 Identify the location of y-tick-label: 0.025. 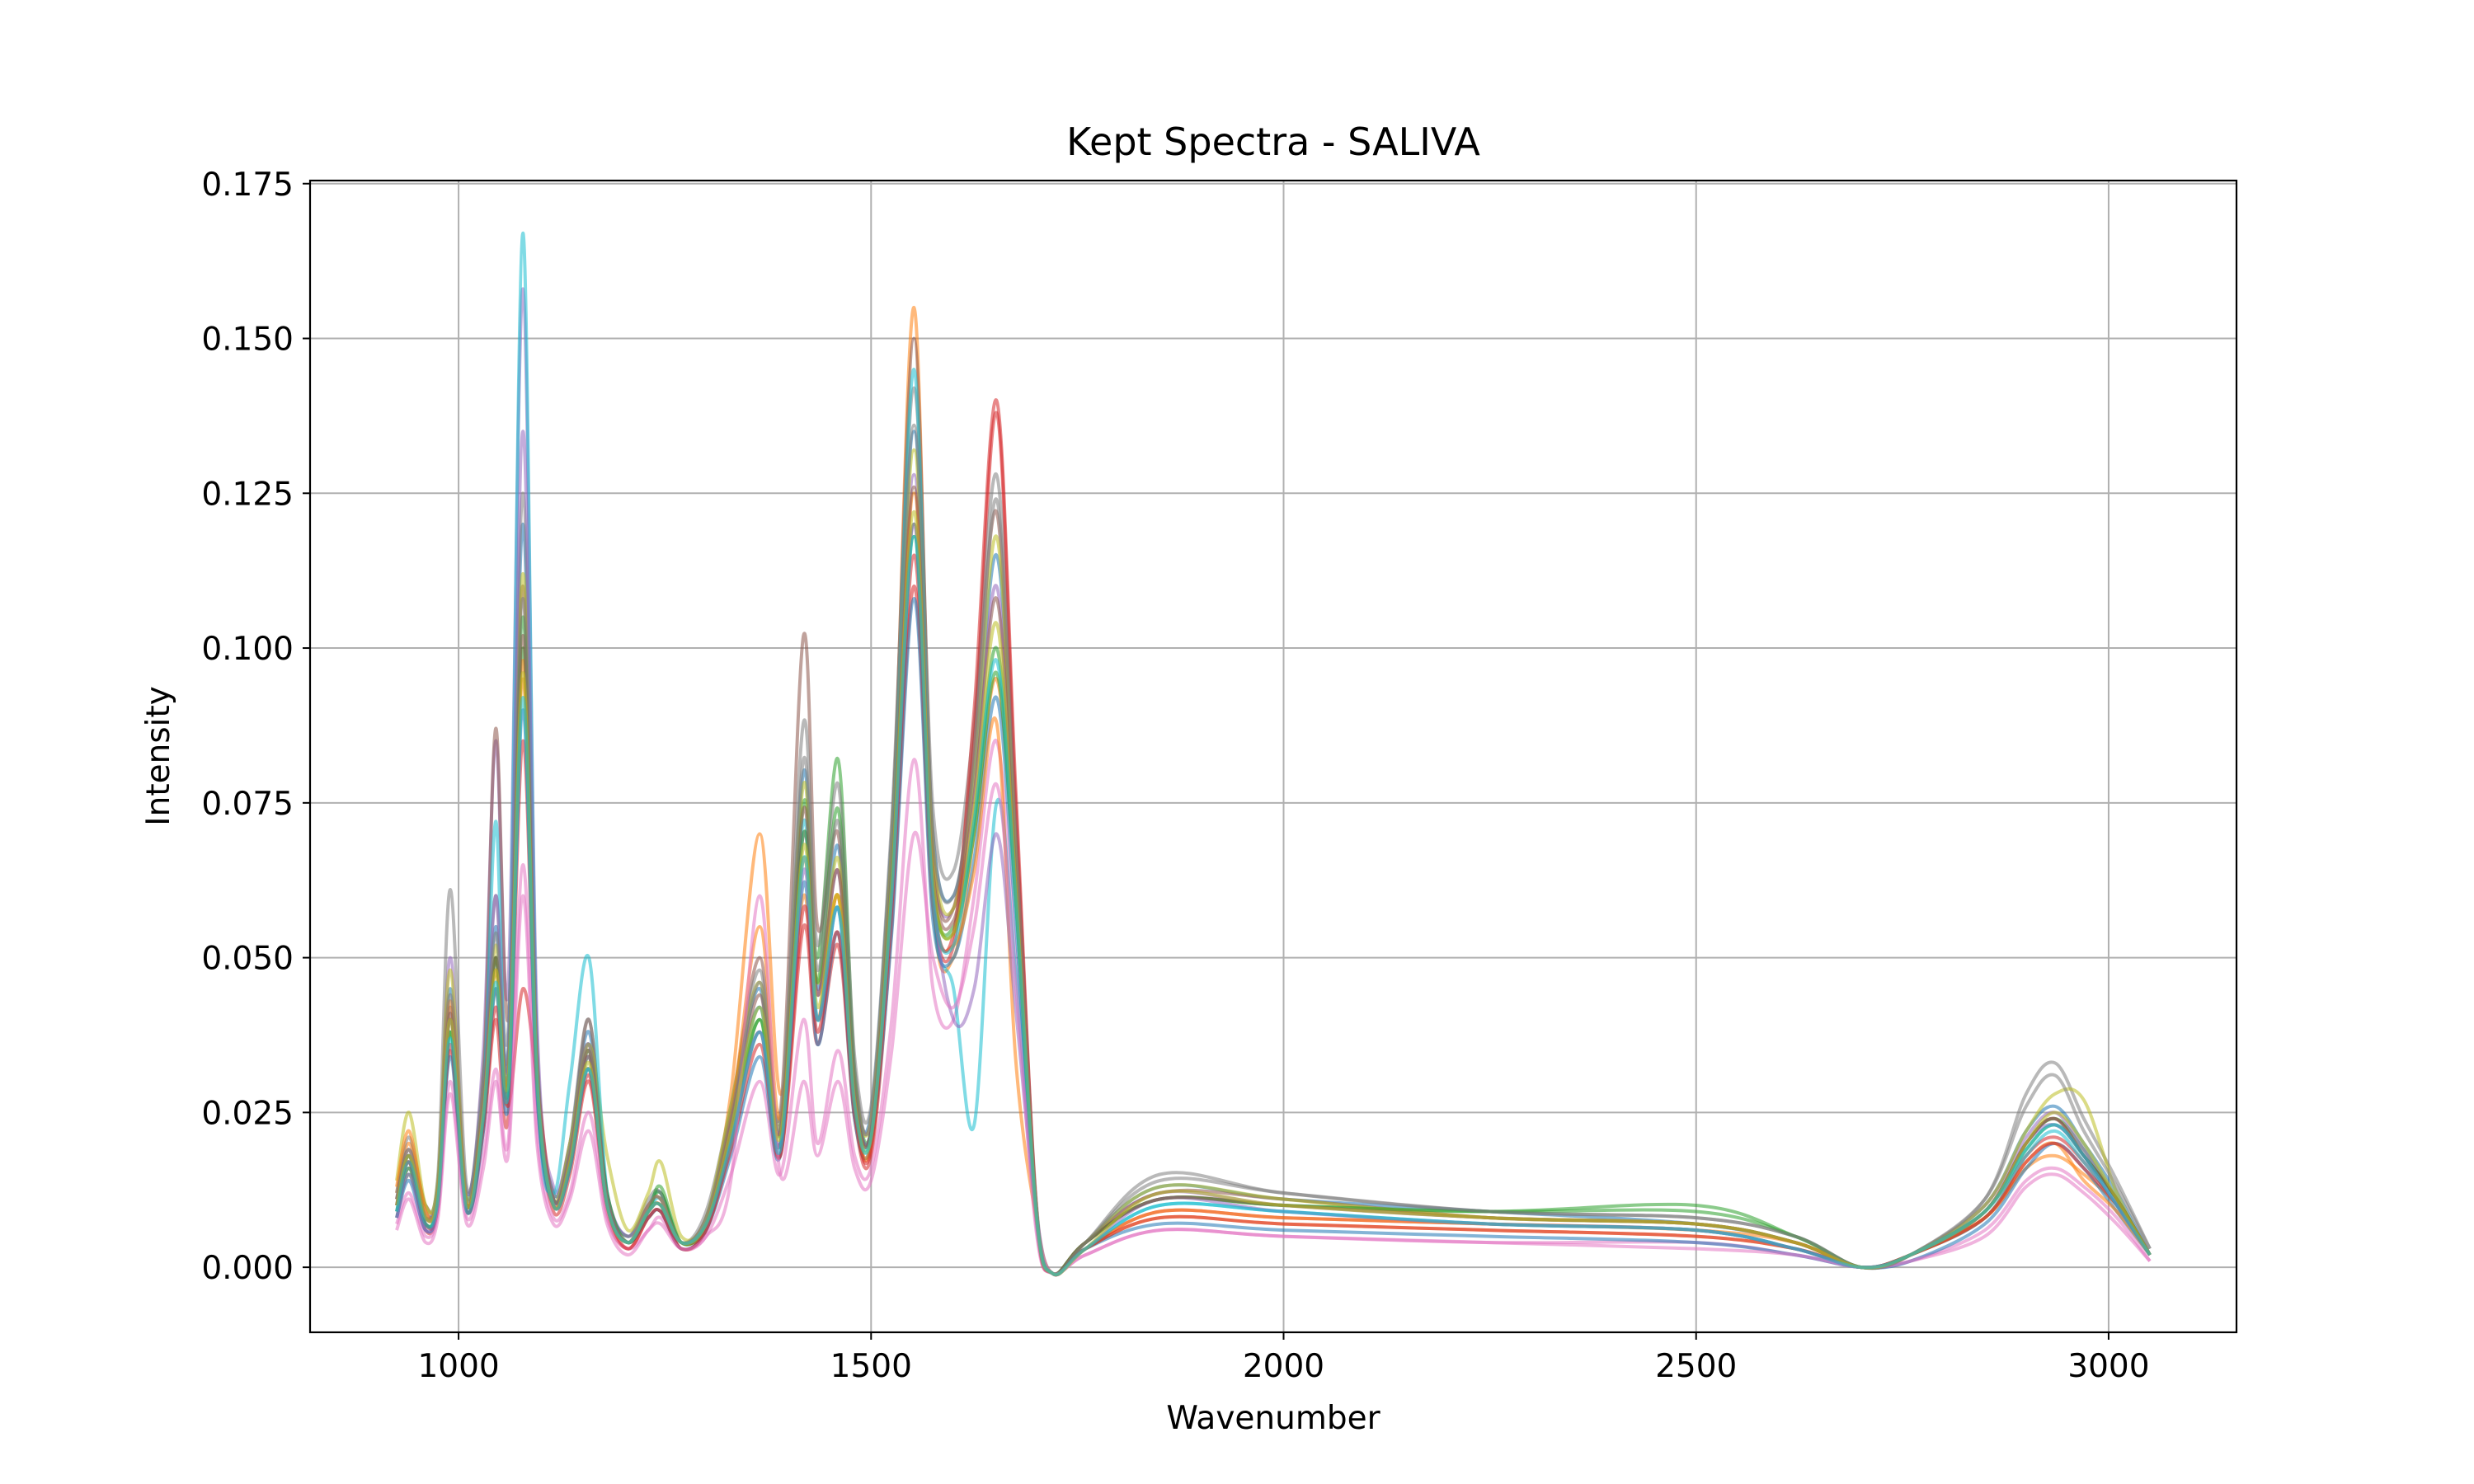
(247, 1113).